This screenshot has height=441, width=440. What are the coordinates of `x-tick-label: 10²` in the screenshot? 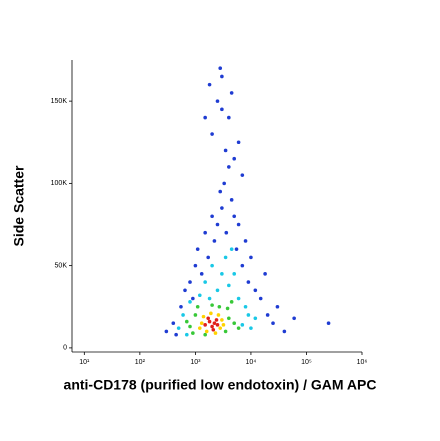 It's located at (140, 362).